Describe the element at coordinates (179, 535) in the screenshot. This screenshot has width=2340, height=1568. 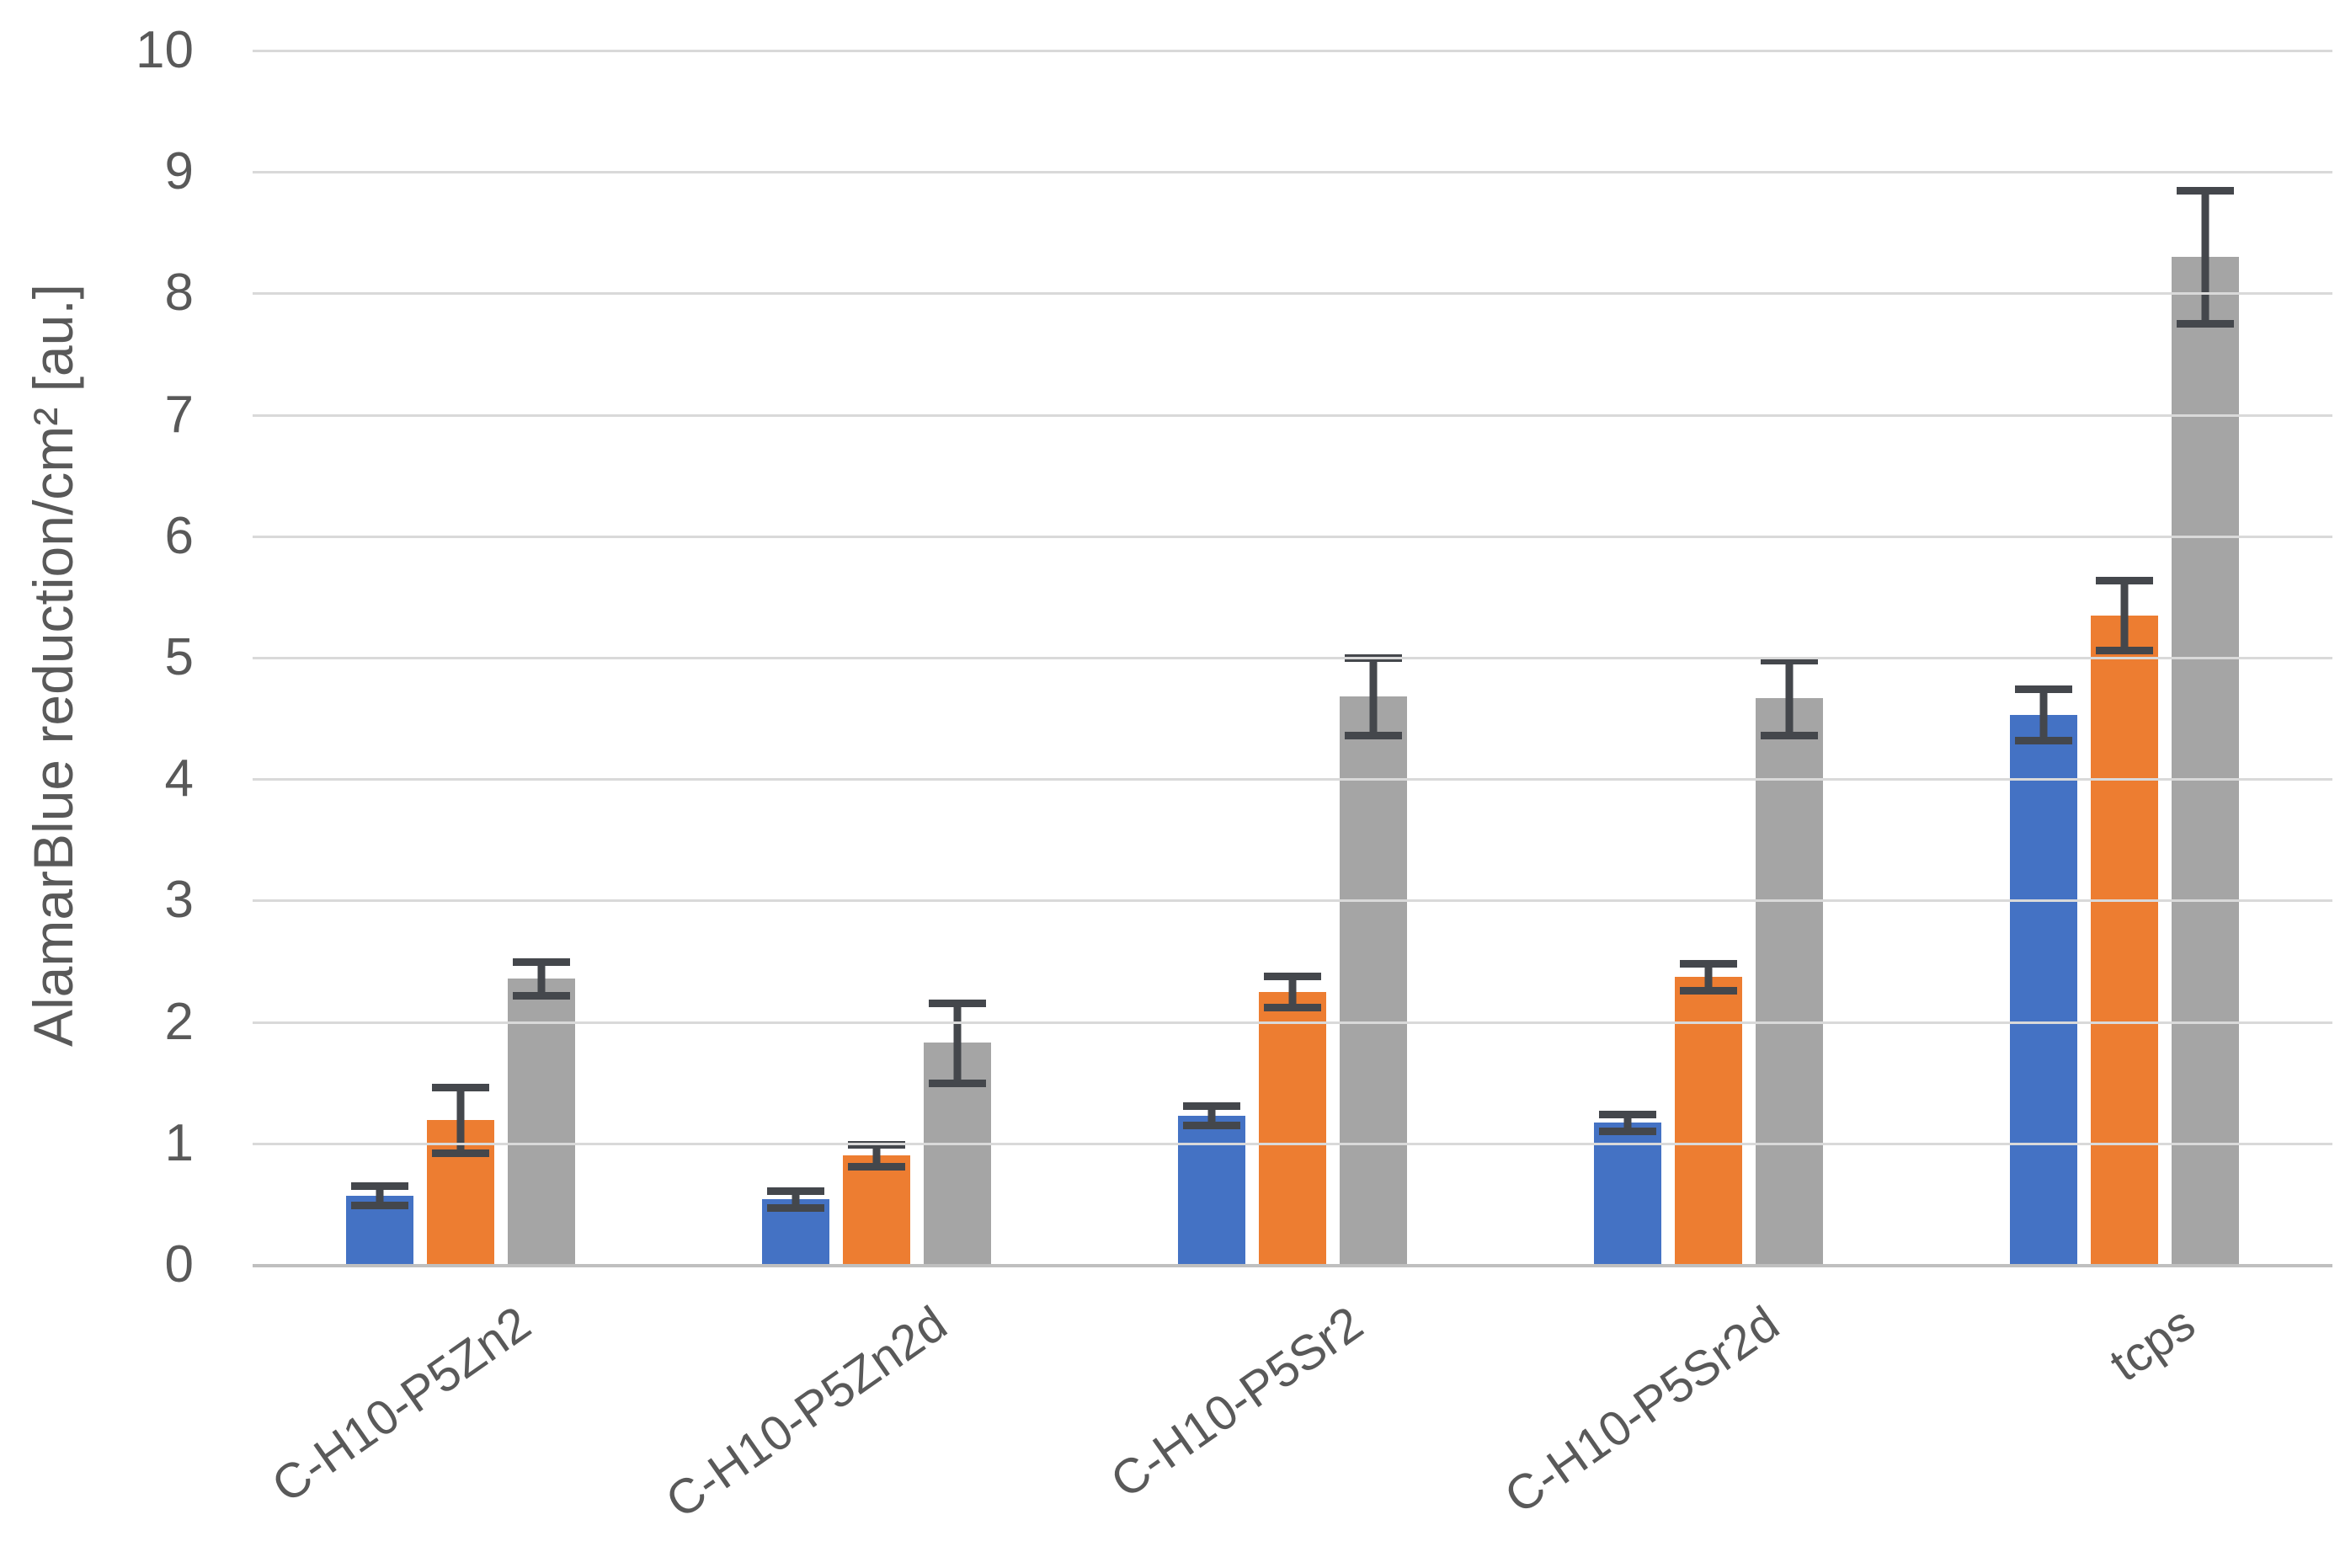
I see `y-tick-label: 6` at that location.